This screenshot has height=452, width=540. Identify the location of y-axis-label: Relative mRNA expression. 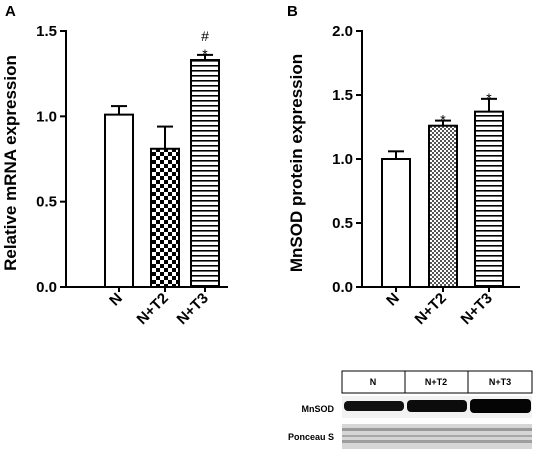
(10, 163).